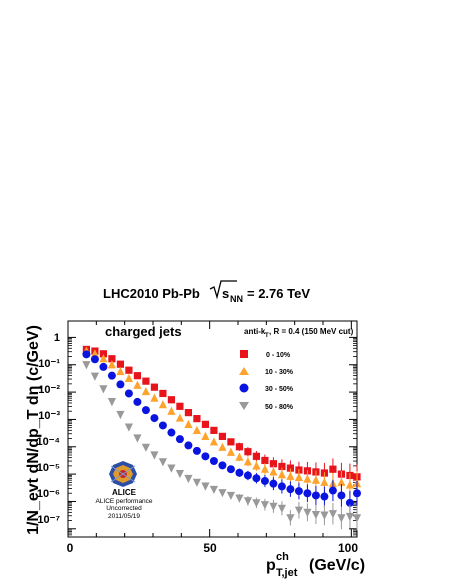 The width and height of the screenshot is (449, 580). I want to click on title-sqrt-symbol: s, so click(223, 290).